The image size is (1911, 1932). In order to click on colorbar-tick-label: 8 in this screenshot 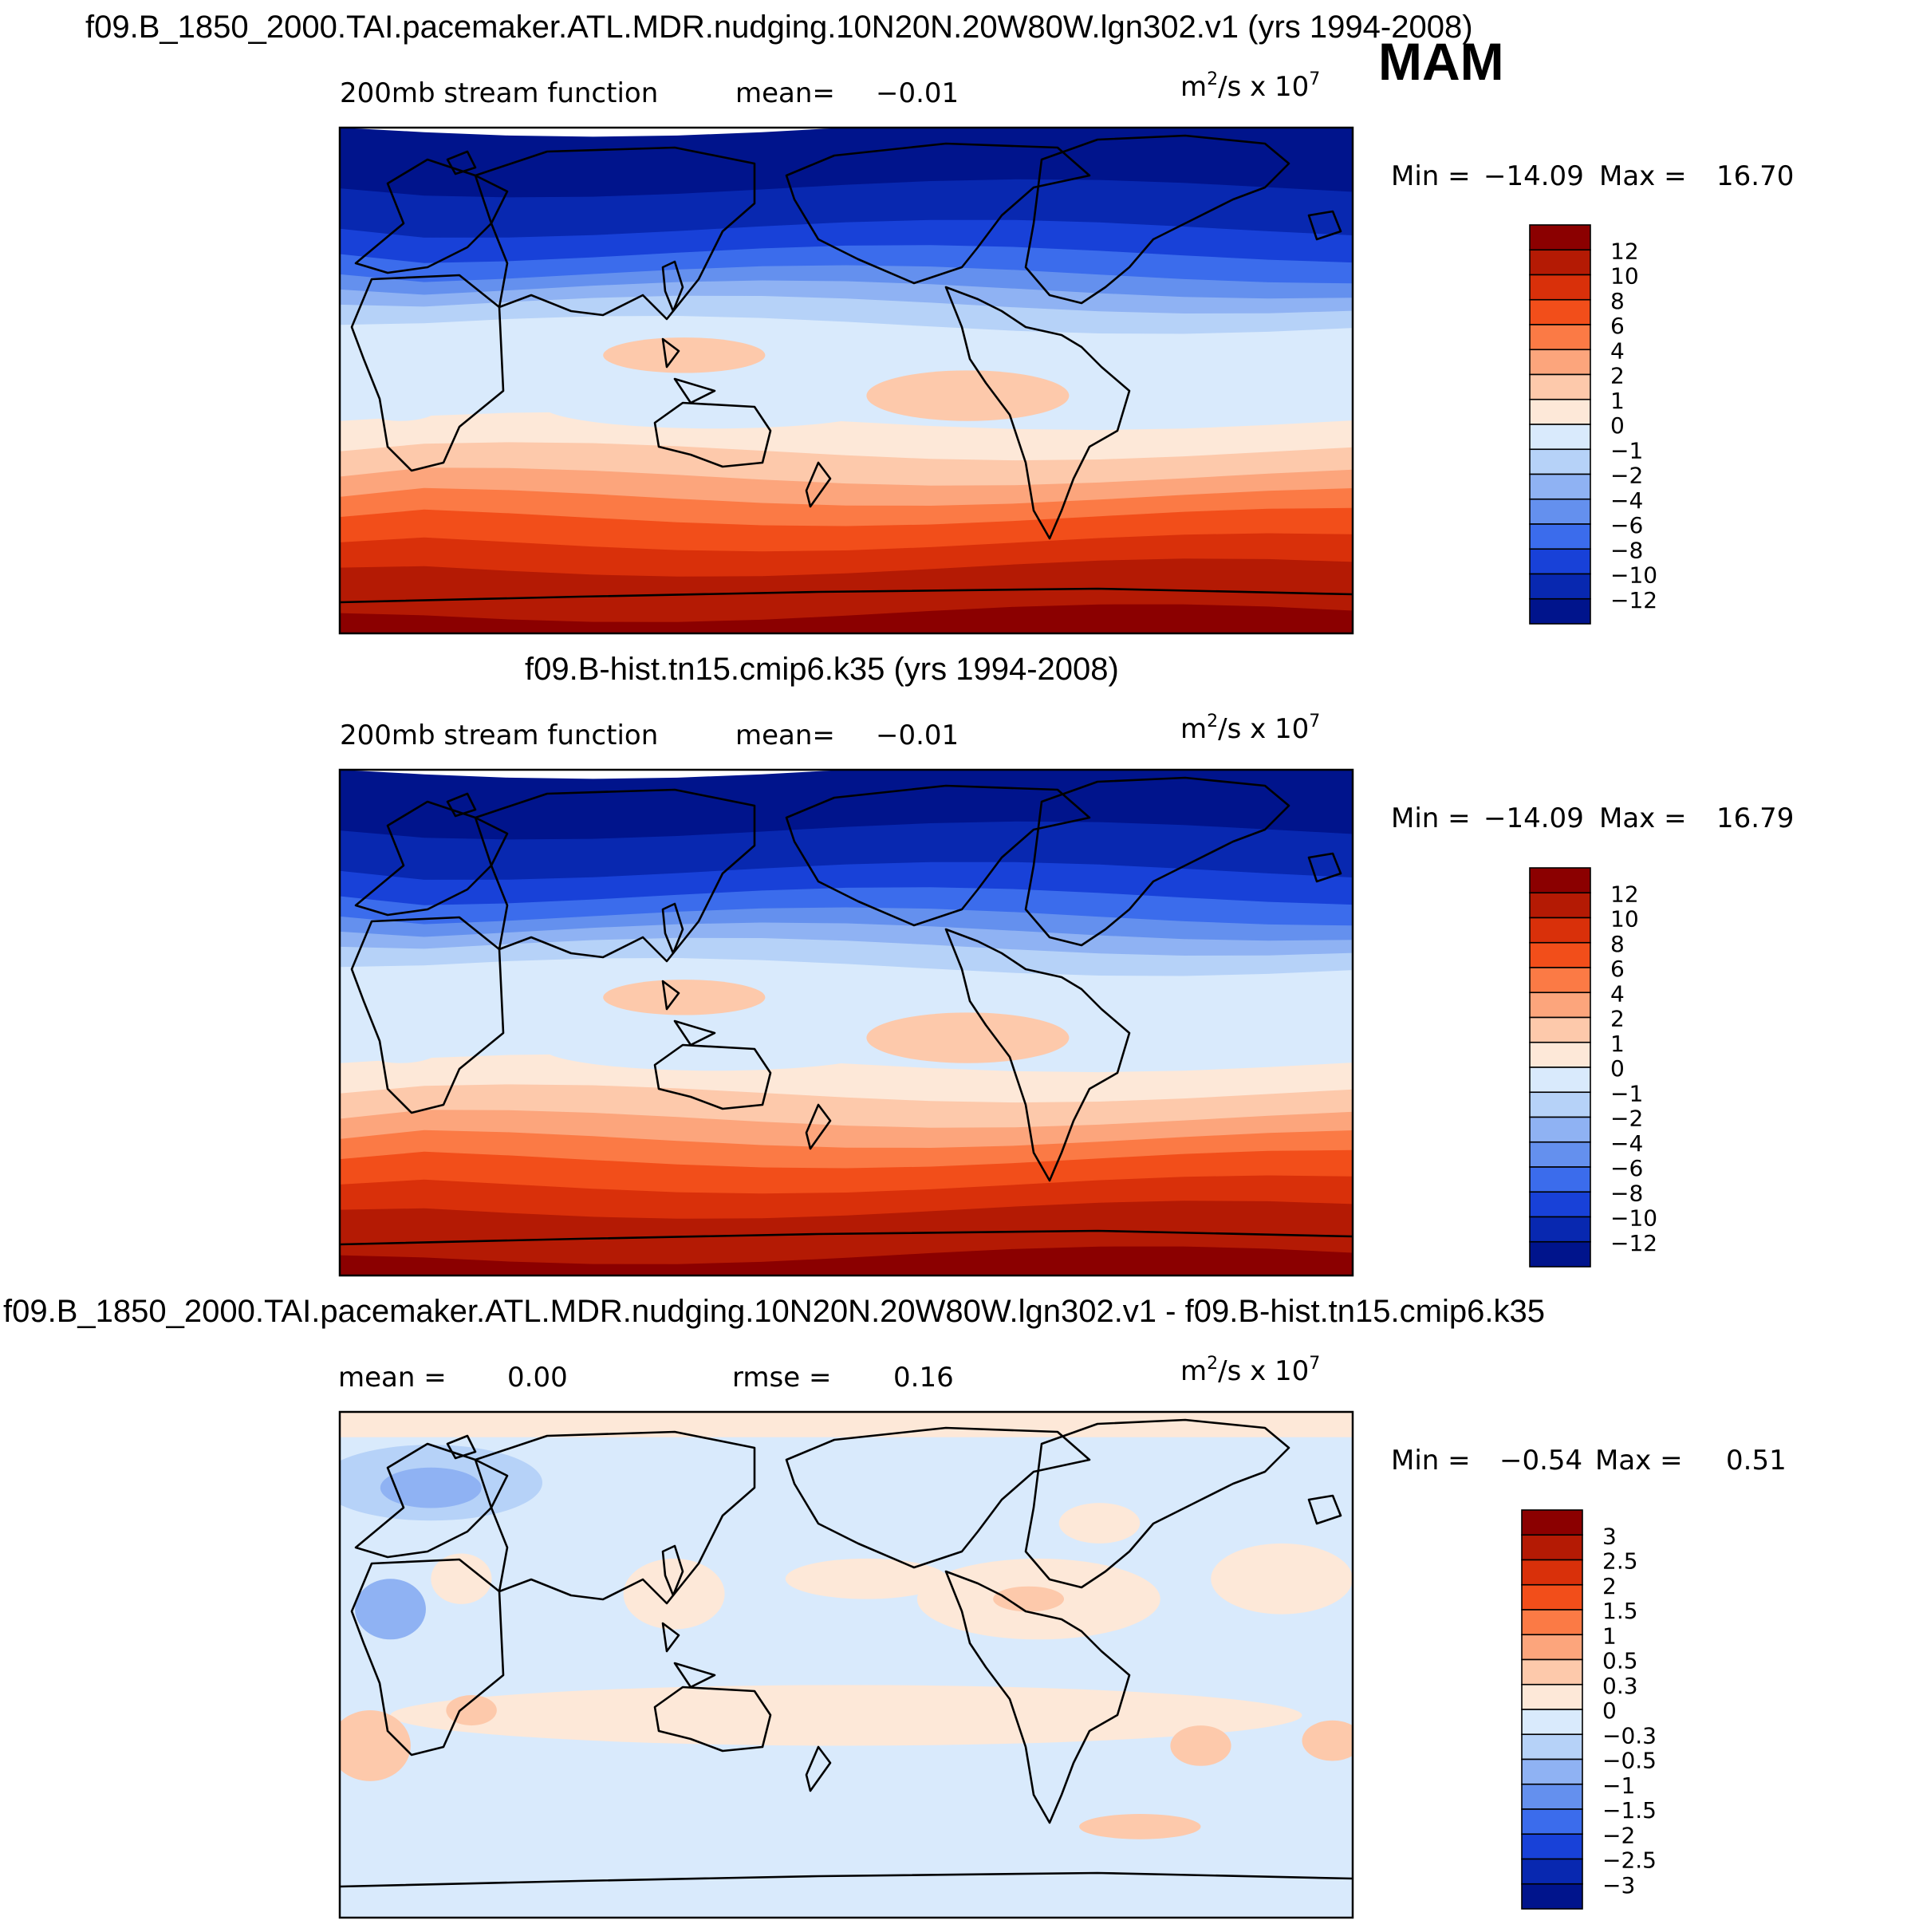, I will do `click(1617, 944)`.